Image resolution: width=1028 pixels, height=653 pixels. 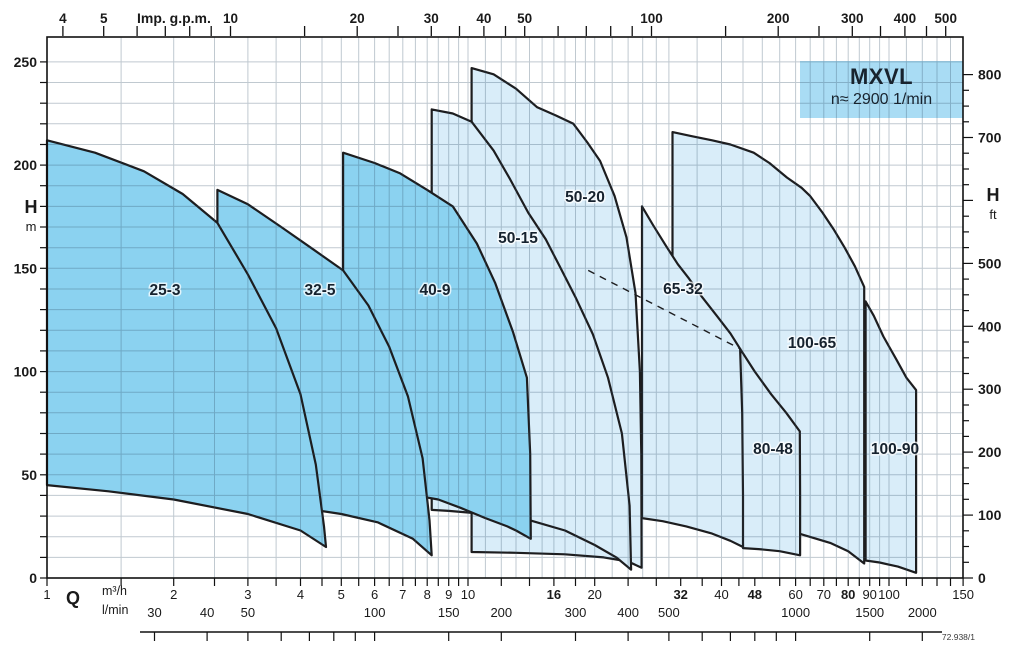 I want to click on right-axis-symbol: H, so click(x=993, y=195).